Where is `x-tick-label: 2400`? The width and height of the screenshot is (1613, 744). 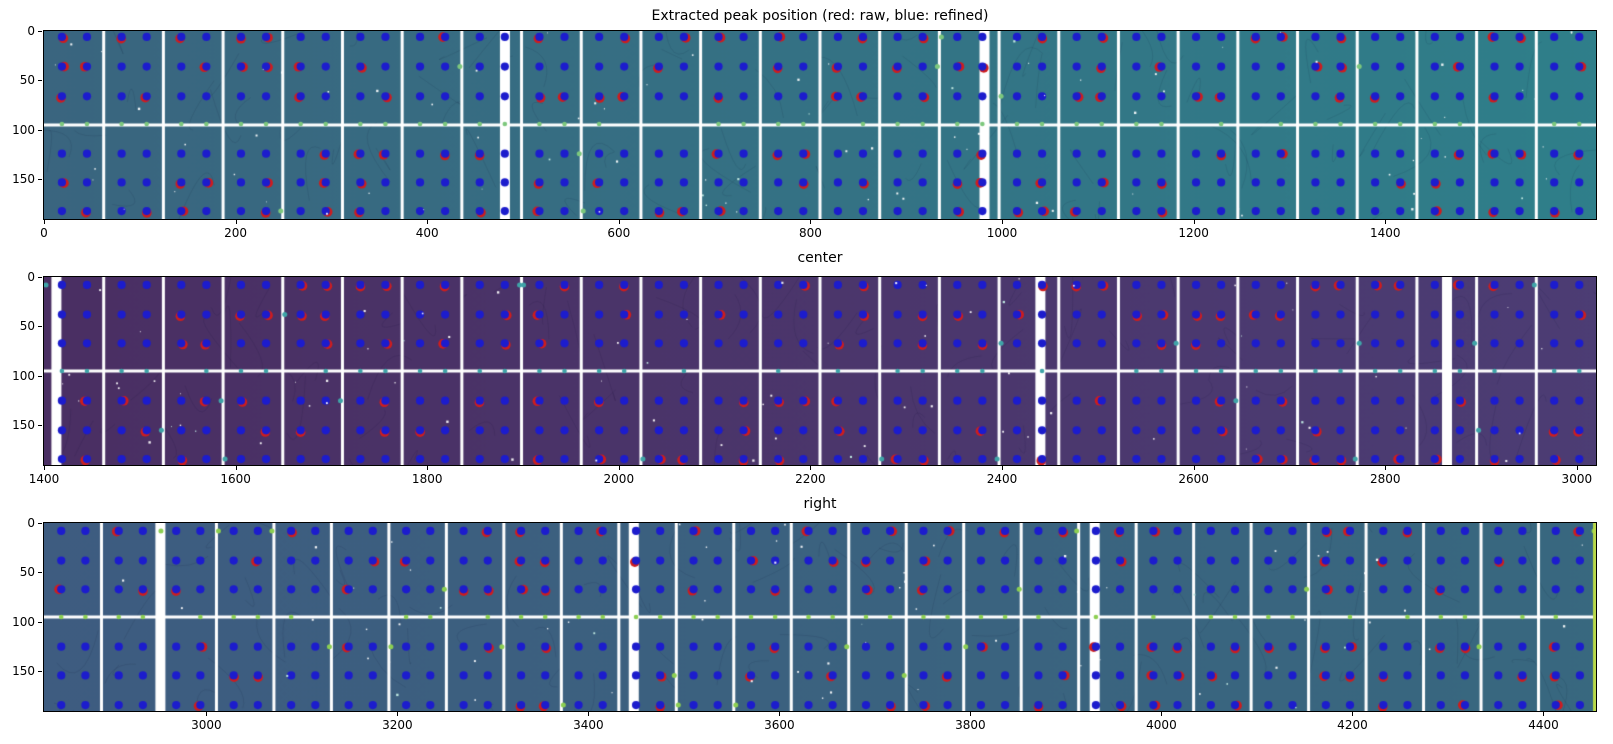 x-tick-label: 2400 is located at coordinates (1002, 479).